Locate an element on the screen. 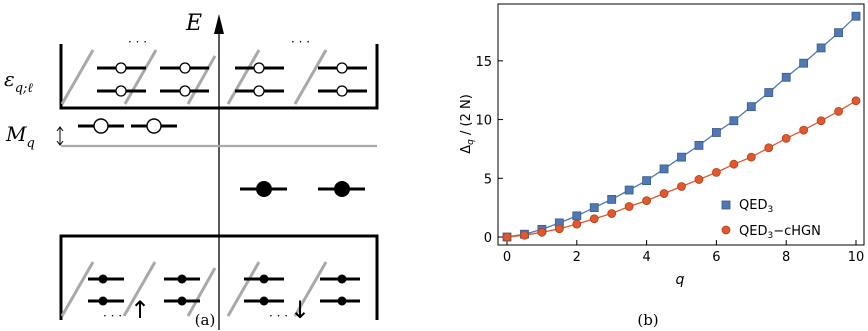 This screenshot has width=868, height=331. epsilon-label: εq;ℓ is located at coordinates (18, 81).